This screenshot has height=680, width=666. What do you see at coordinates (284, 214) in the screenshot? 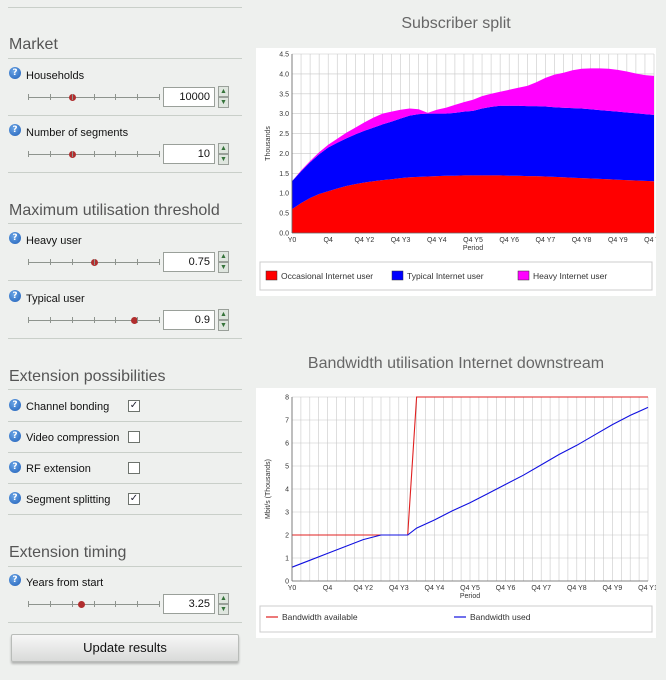
I see `y-tick-label: 0.5` at bounding box center [284, 214].